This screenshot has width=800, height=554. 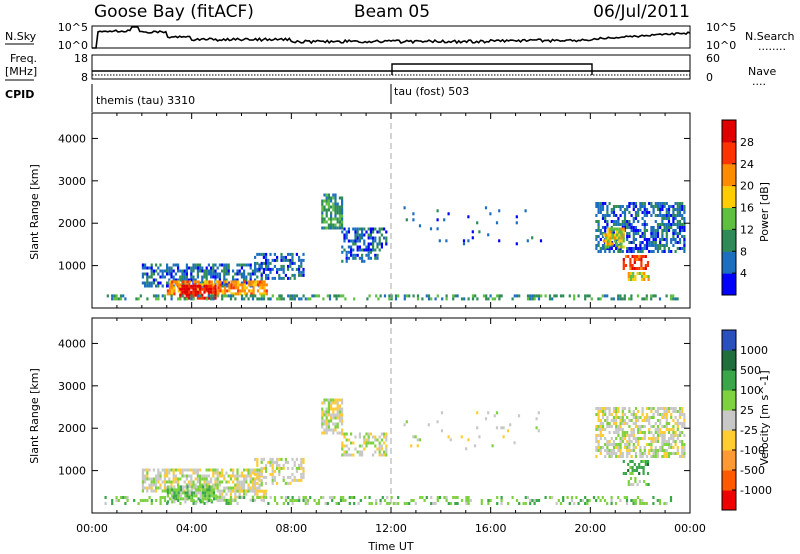 I want to click on colorbar-swatch, so click(x=729, y=440).